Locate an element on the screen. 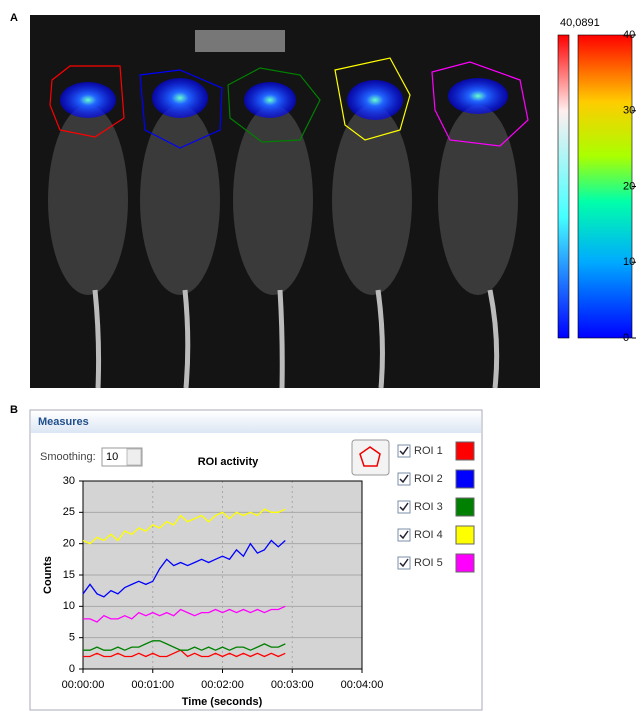 This screenshot has height=711, width=637. x-tick-label: 00:04:00 is located at coordinates (362, 685).